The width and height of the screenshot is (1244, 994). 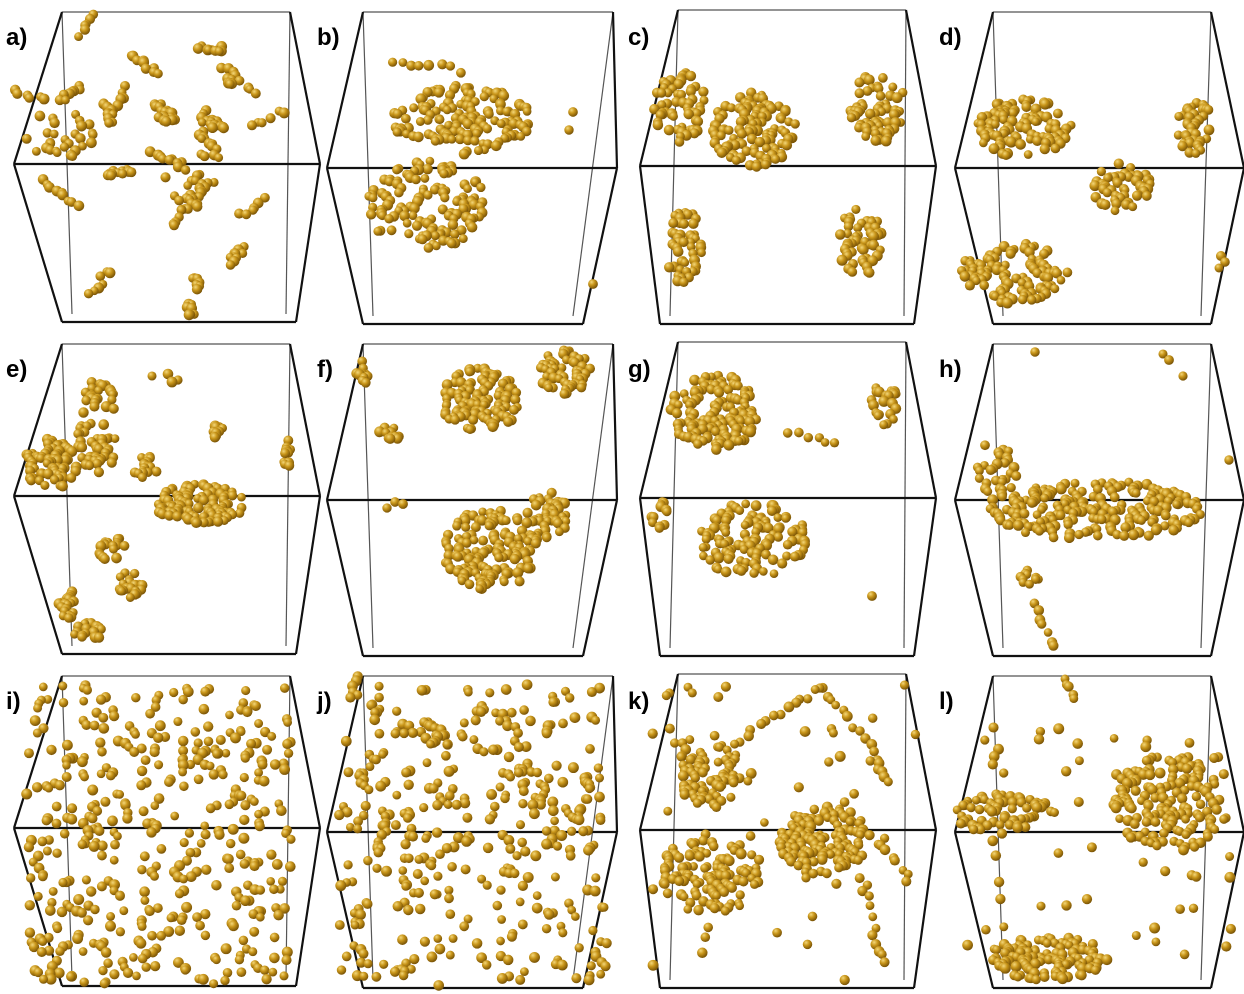 I want to click on panel-d: d), so click(x=1088, y=165).